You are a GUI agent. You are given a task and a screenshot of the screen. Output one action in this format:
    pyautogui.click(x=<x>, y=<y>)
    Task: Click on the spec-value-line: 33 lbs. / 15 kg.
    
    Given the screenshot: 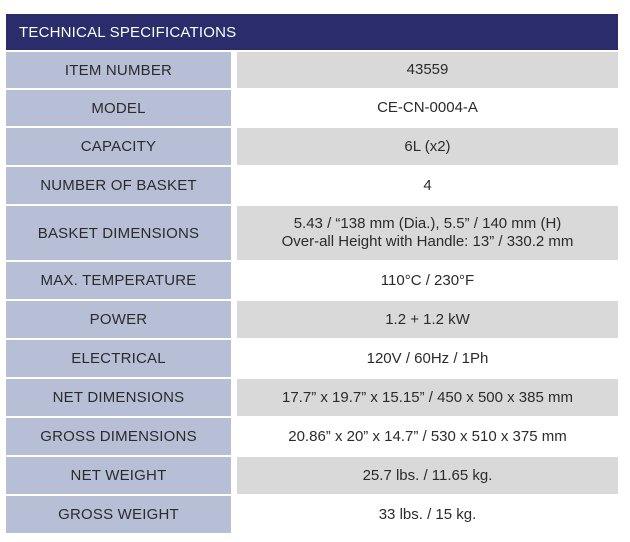 What is the action you would take?
    pyautogui.click(x=427, y=514)
    